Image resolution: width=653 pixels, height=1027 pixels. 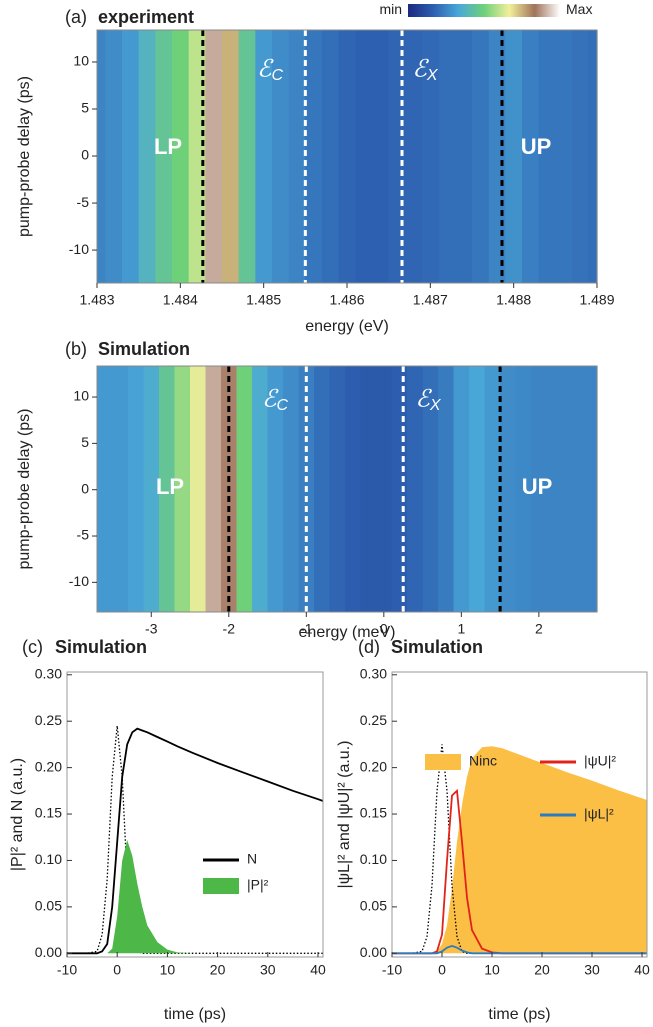 What do you see at coordinates (344, 815) in the screenshot?
I see `y-axis-label: |ψL|² and |ψU|² (a.u.)` at bounding box center [344, 815].